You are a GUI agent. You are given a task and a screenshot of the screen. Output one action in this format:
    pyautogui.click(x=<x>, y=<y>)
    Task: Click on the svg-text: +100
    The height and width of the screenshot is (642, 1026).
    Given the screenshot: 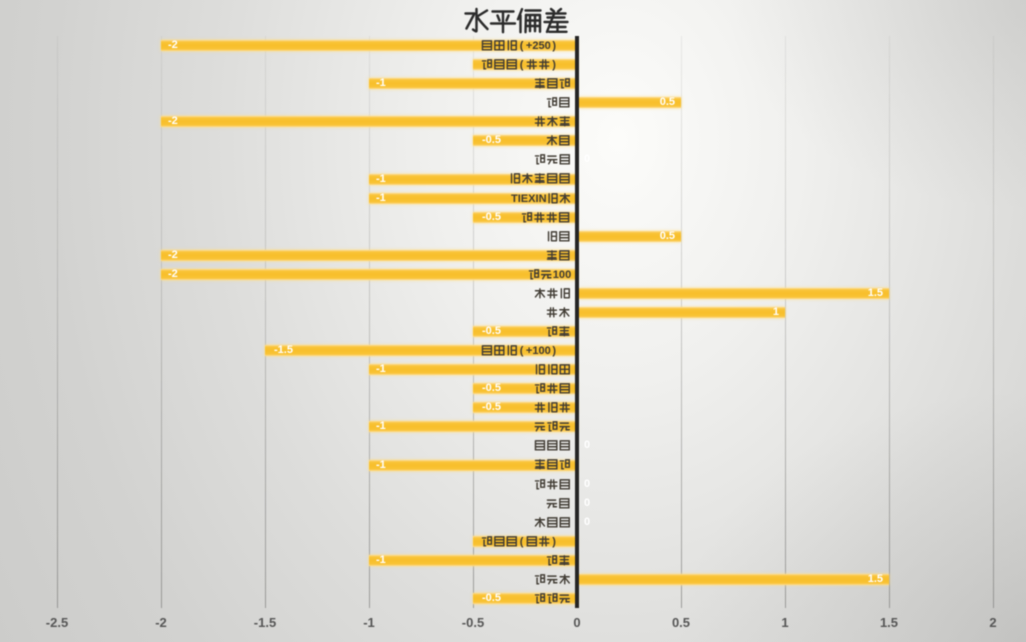 What is the action you would take?
    pyautogui.click(x=537, y=351)
    